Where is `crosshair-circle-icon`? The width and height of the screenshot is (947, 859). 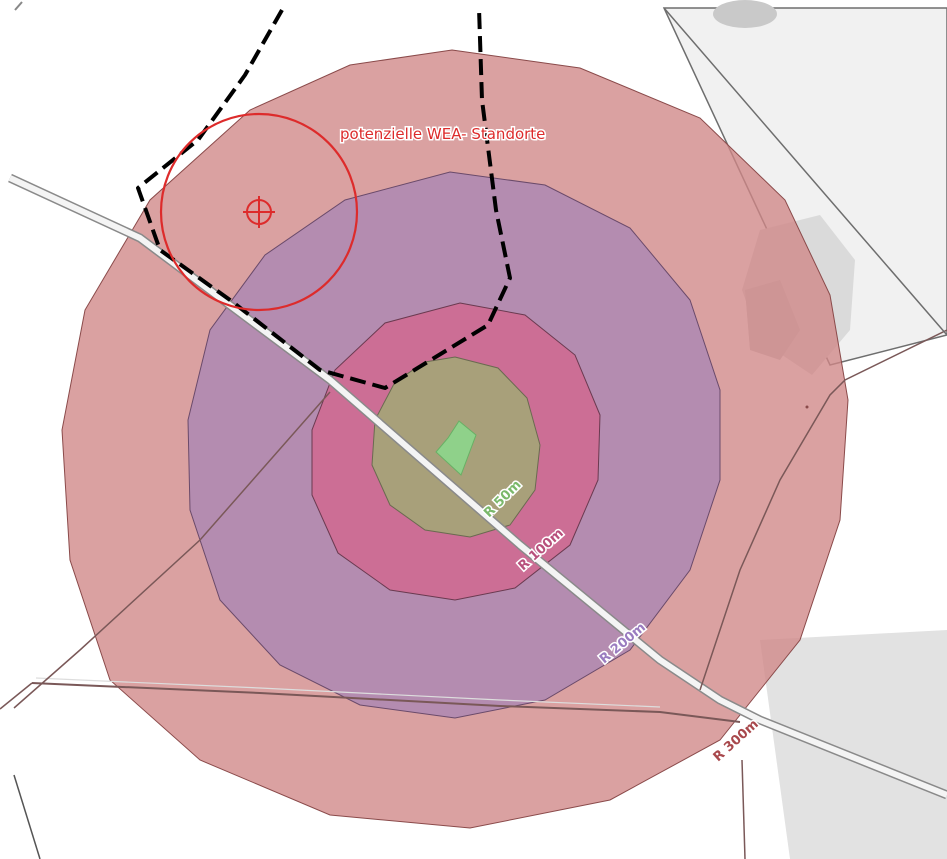 crosshair-circle-icon is located at coordinates (259, 212).